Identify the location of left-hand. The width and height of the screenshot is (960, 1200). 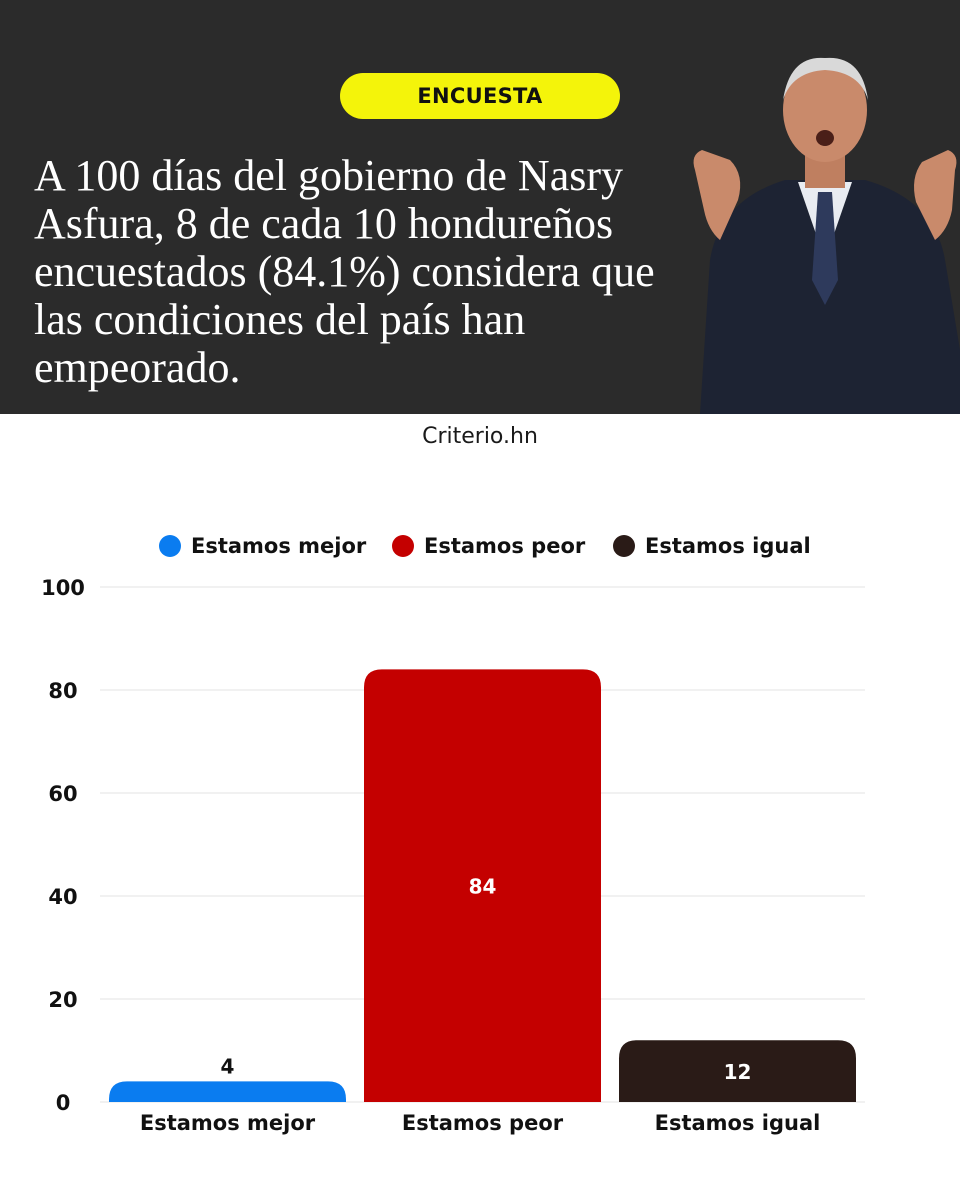
(717, 195).